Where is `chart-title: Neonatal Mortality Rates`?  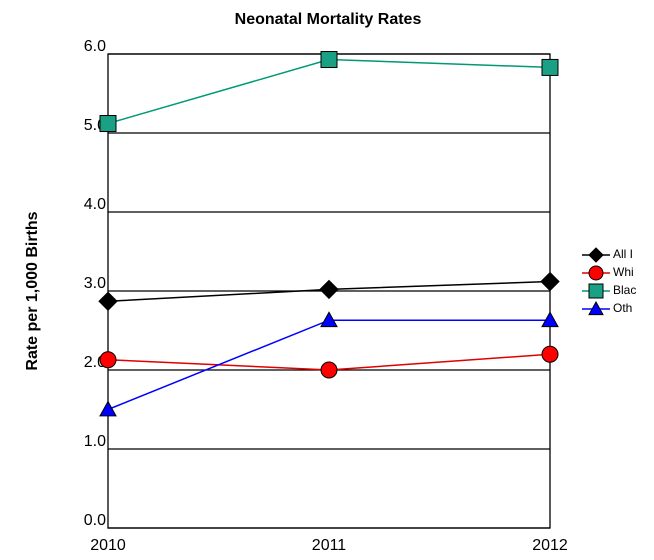 chart-title: Neonatal Mortality Rates is located at coordinates (328, 19).